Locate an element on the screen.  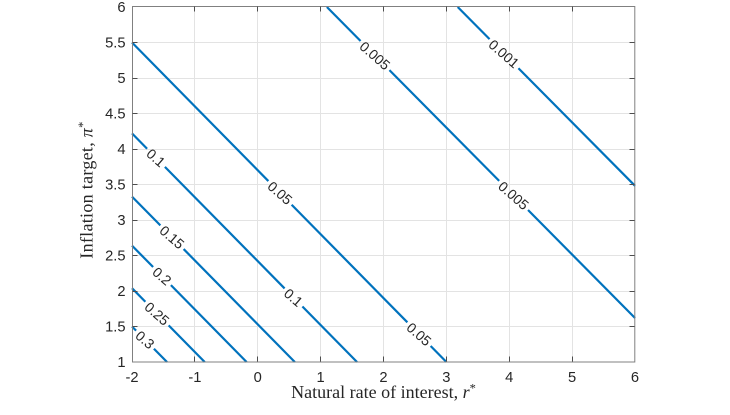
svg-text: 4.5 is located at coordinates (115, 115).